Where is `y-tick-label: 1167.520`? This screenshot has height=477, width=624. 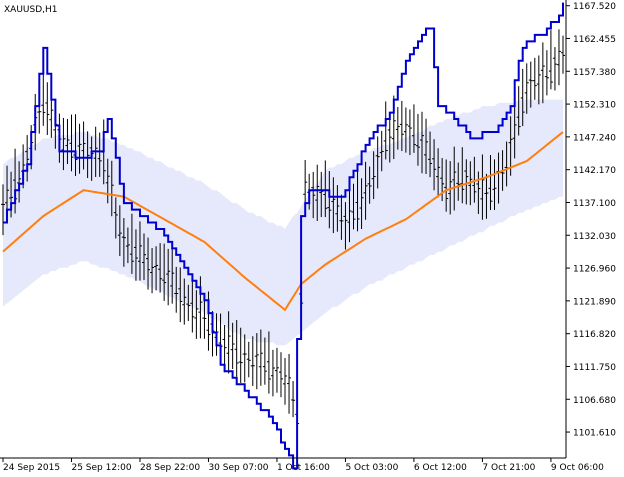
y-tick-label: 1167.520 is located at coordinates (594, 7).